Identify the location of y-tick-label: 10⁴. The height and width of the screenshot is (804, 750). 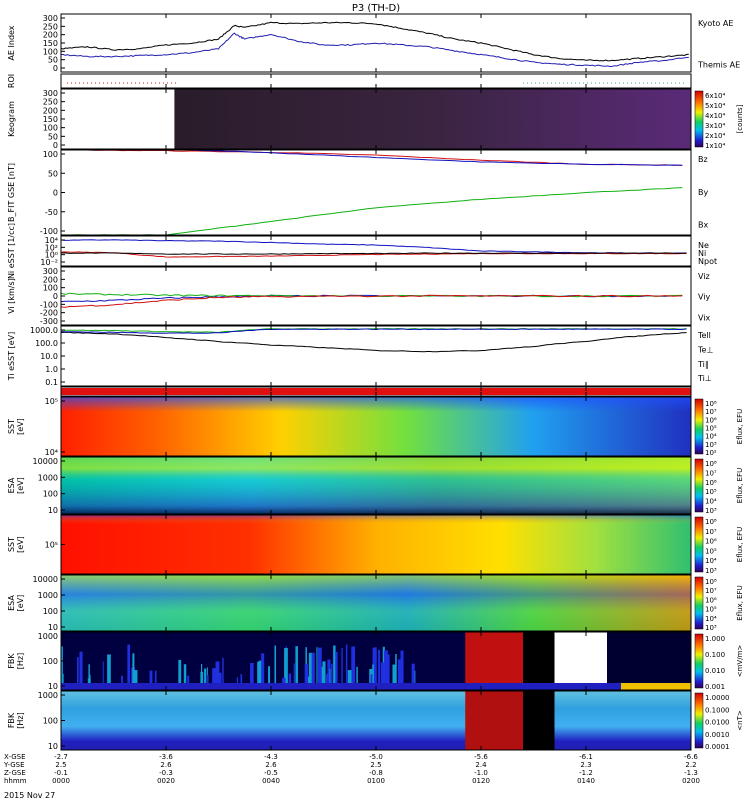
(51, 452).